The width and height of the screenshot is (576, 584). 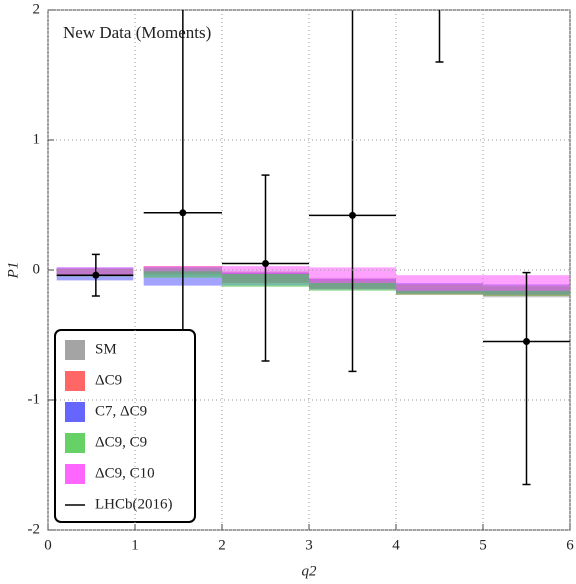 I want to click on x-tick-label: 1, so click(x=135, y=545).